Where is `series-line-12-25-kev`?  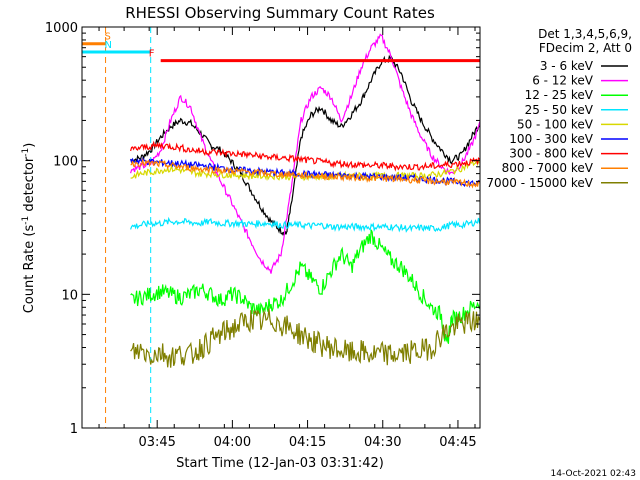
series-line-12-25-kev is located at coordinates (305, 286).